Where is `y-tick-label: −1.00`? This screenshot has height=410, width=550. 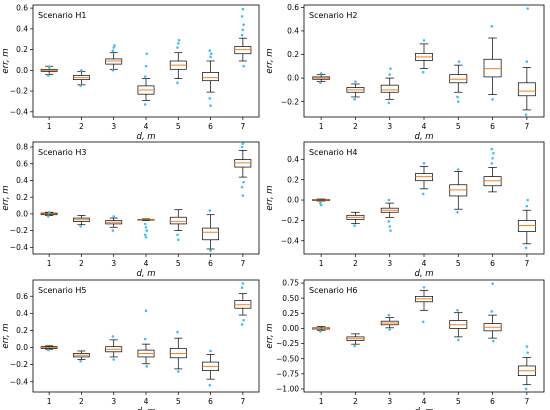 y-tick-label: −1.00 is located at coordinates (287, 389).